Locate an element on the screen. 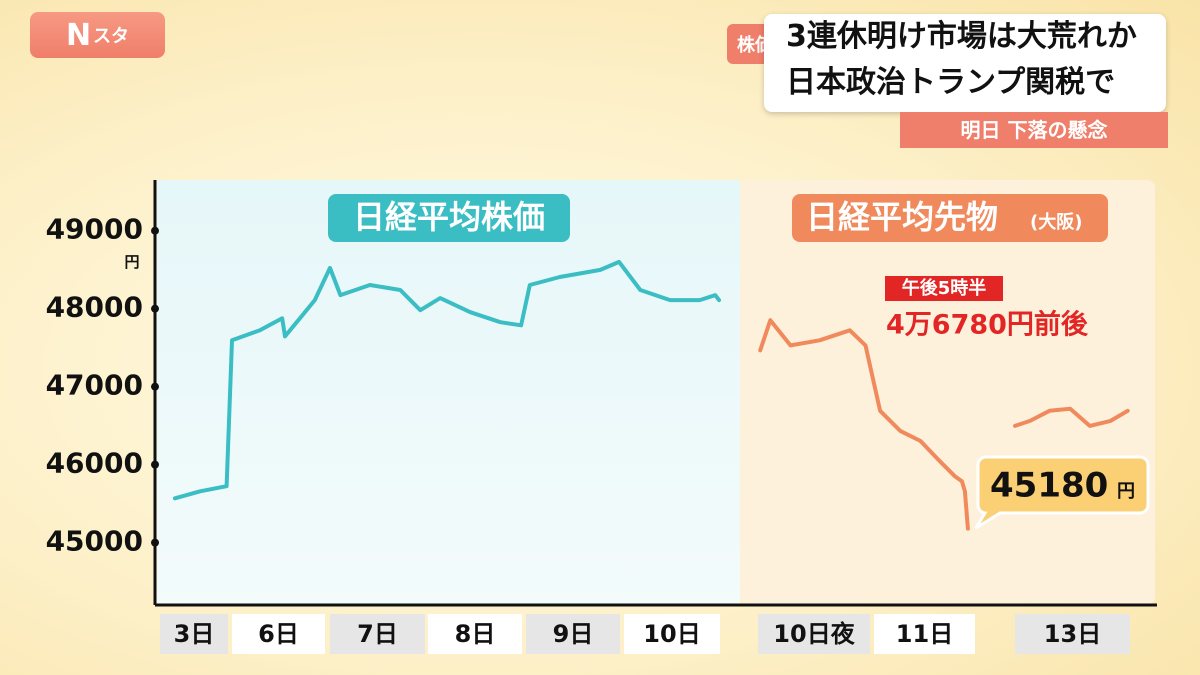 Image resolution: width=1200 pixels, height=675 pixels. subheadline: 明日 下落の懸念 is located at coordinates (1034, 130).